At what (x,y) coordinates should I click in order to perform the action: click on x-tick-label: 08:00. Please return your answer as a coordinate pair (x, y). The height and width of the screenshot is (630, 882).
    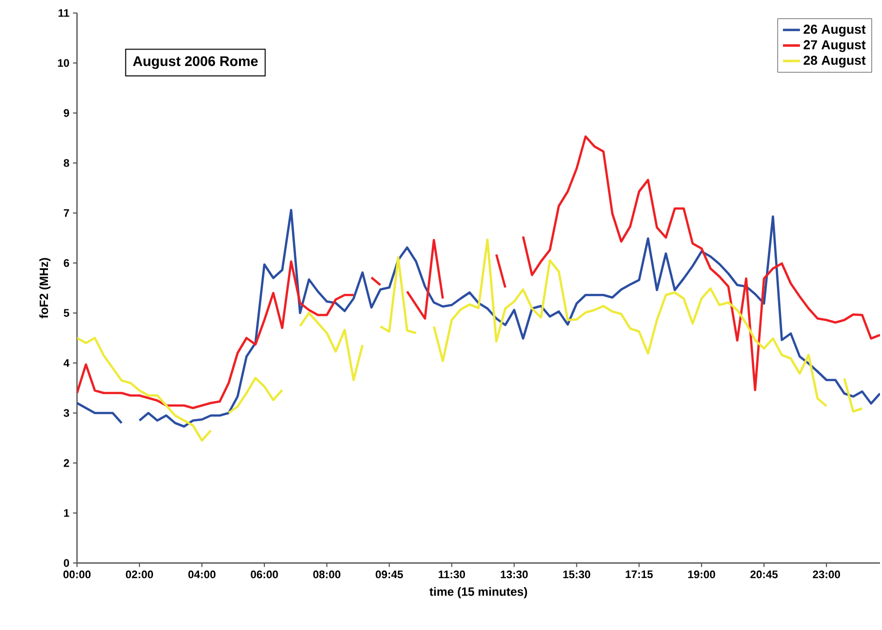
    Looking at the image, I should click on (326, 574).